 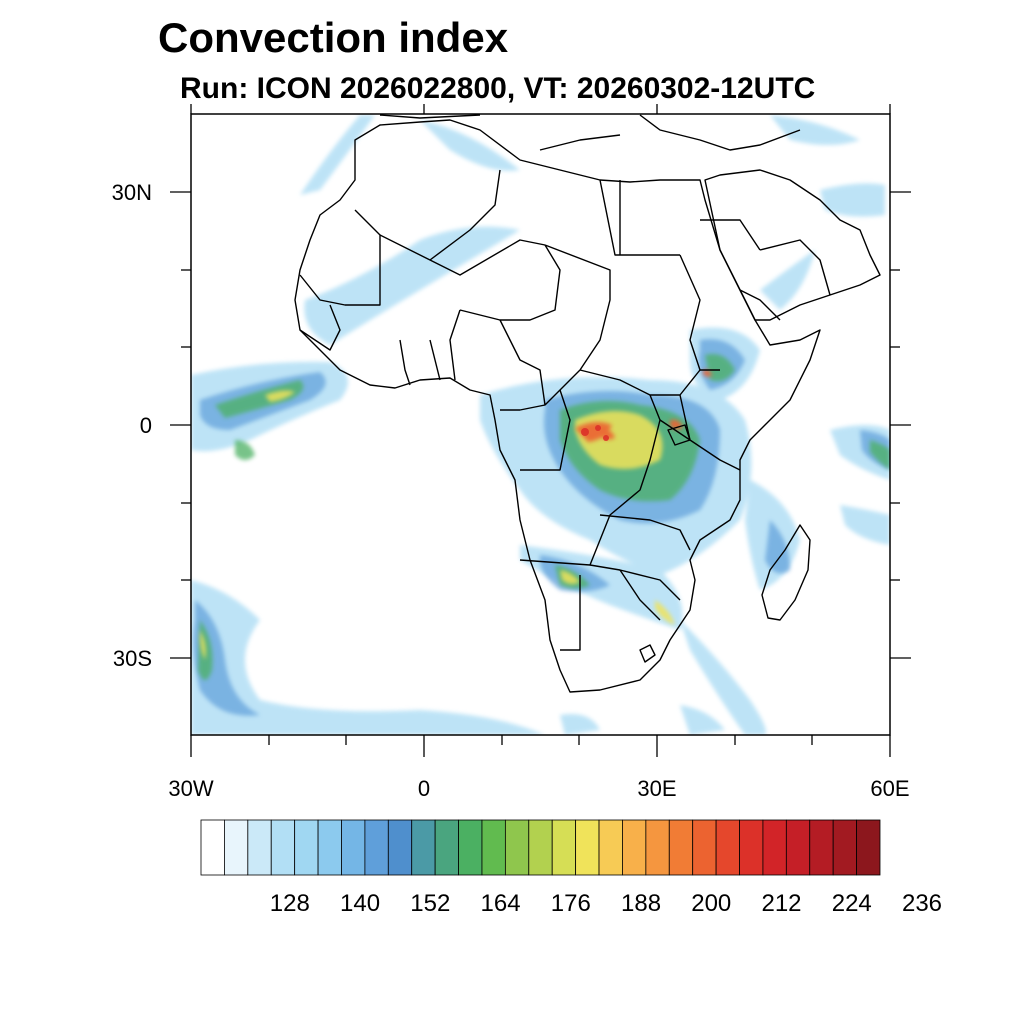 I want to click on mediterranean-coastline, so click(x=590, y=132).